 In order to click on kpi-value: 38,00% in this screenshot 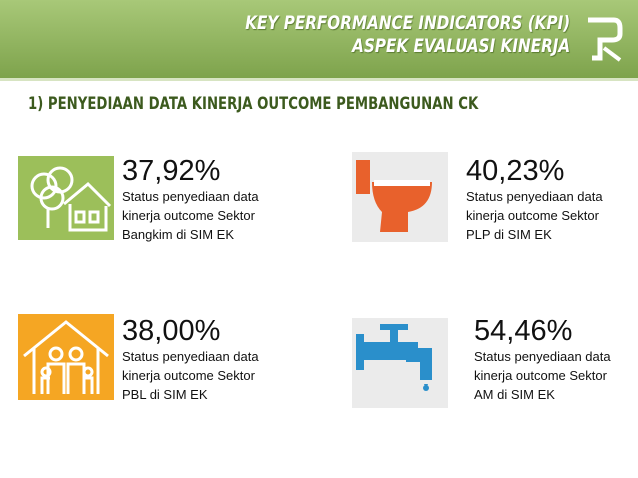, I will do `click(171, 331)`.